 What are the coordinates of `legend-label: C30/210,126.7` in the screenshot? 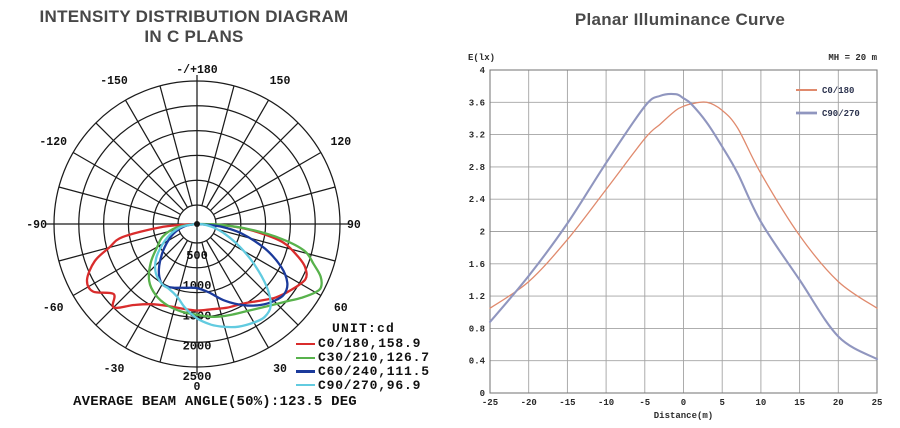 It's located at (374, 358).